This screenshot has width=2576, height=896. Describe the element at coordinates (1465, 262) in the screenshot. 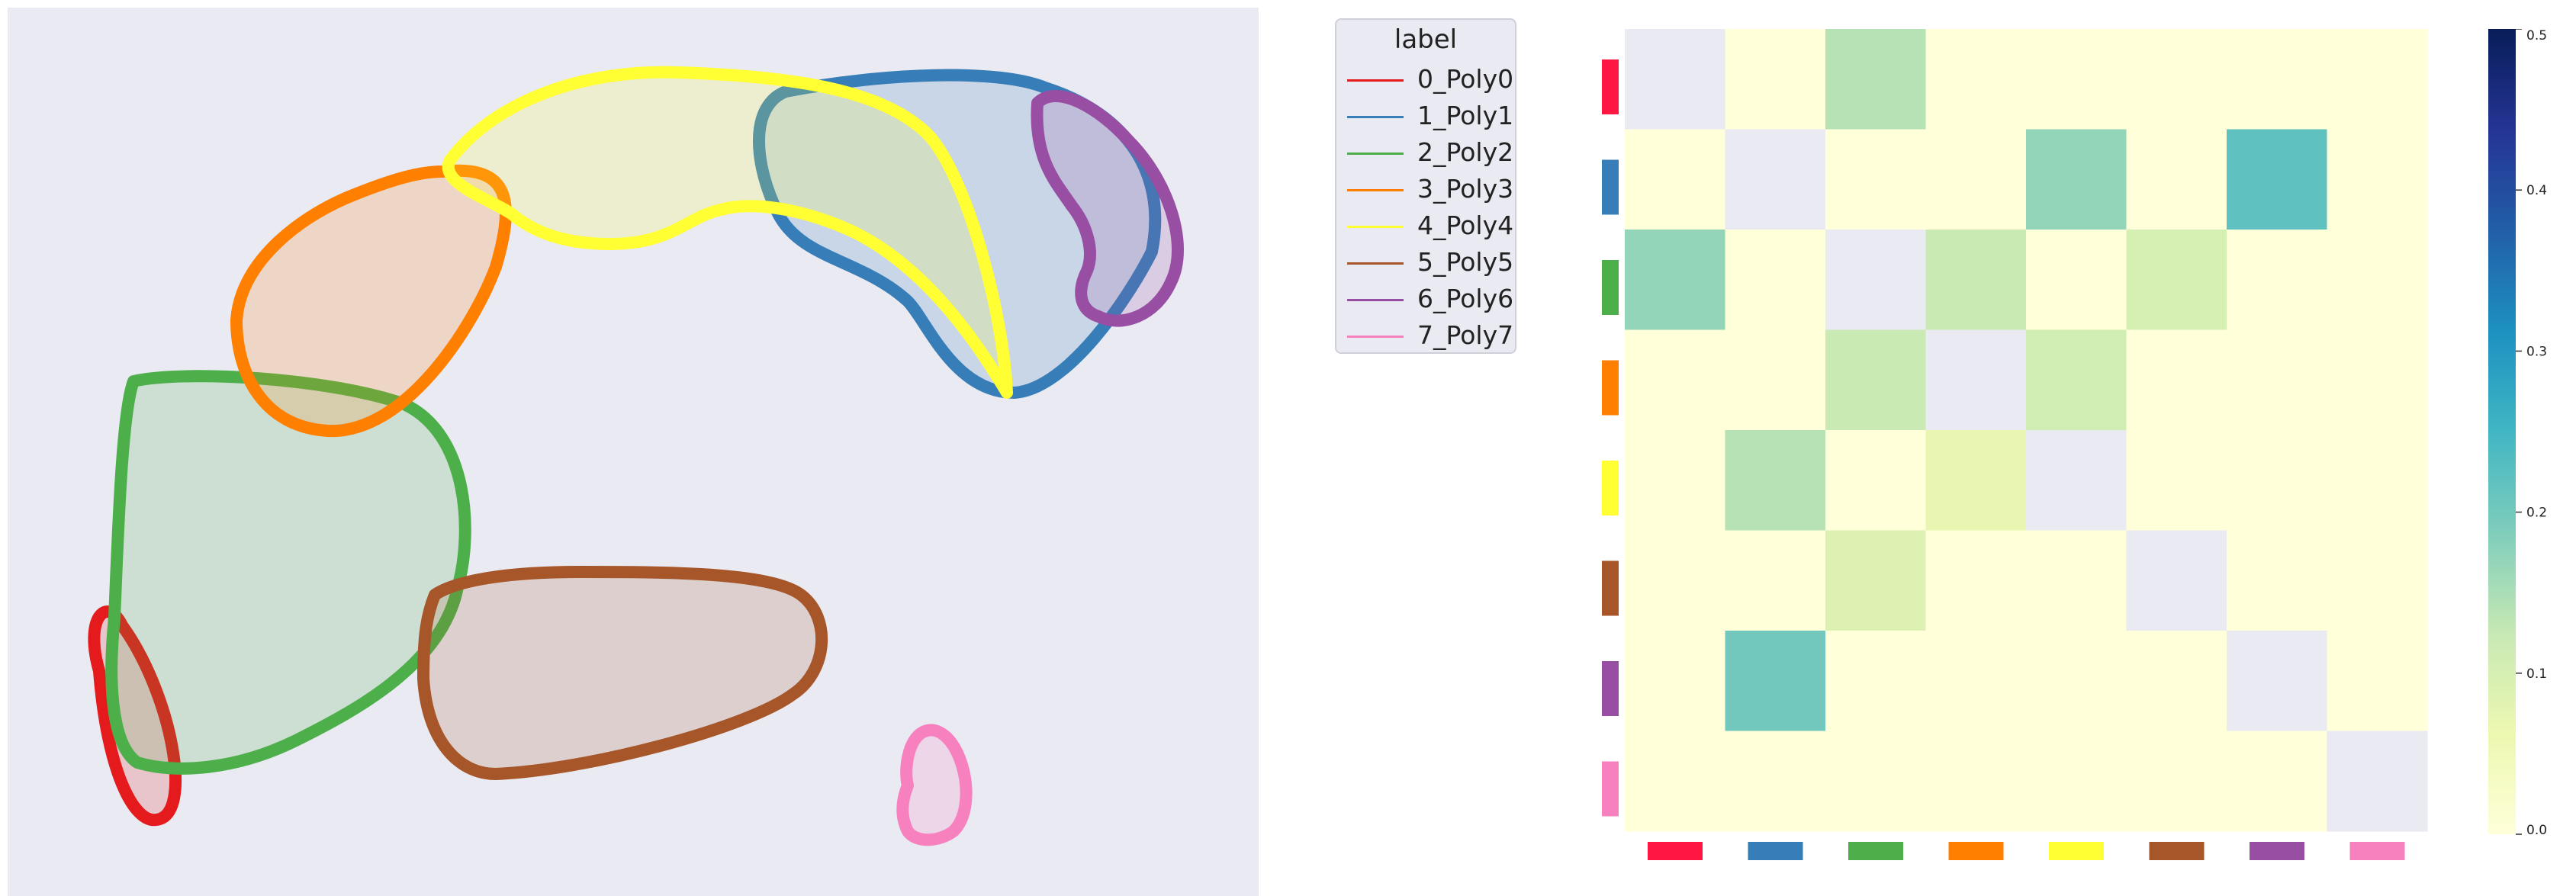

I see `legend-label: 5_Poly5` at that location.